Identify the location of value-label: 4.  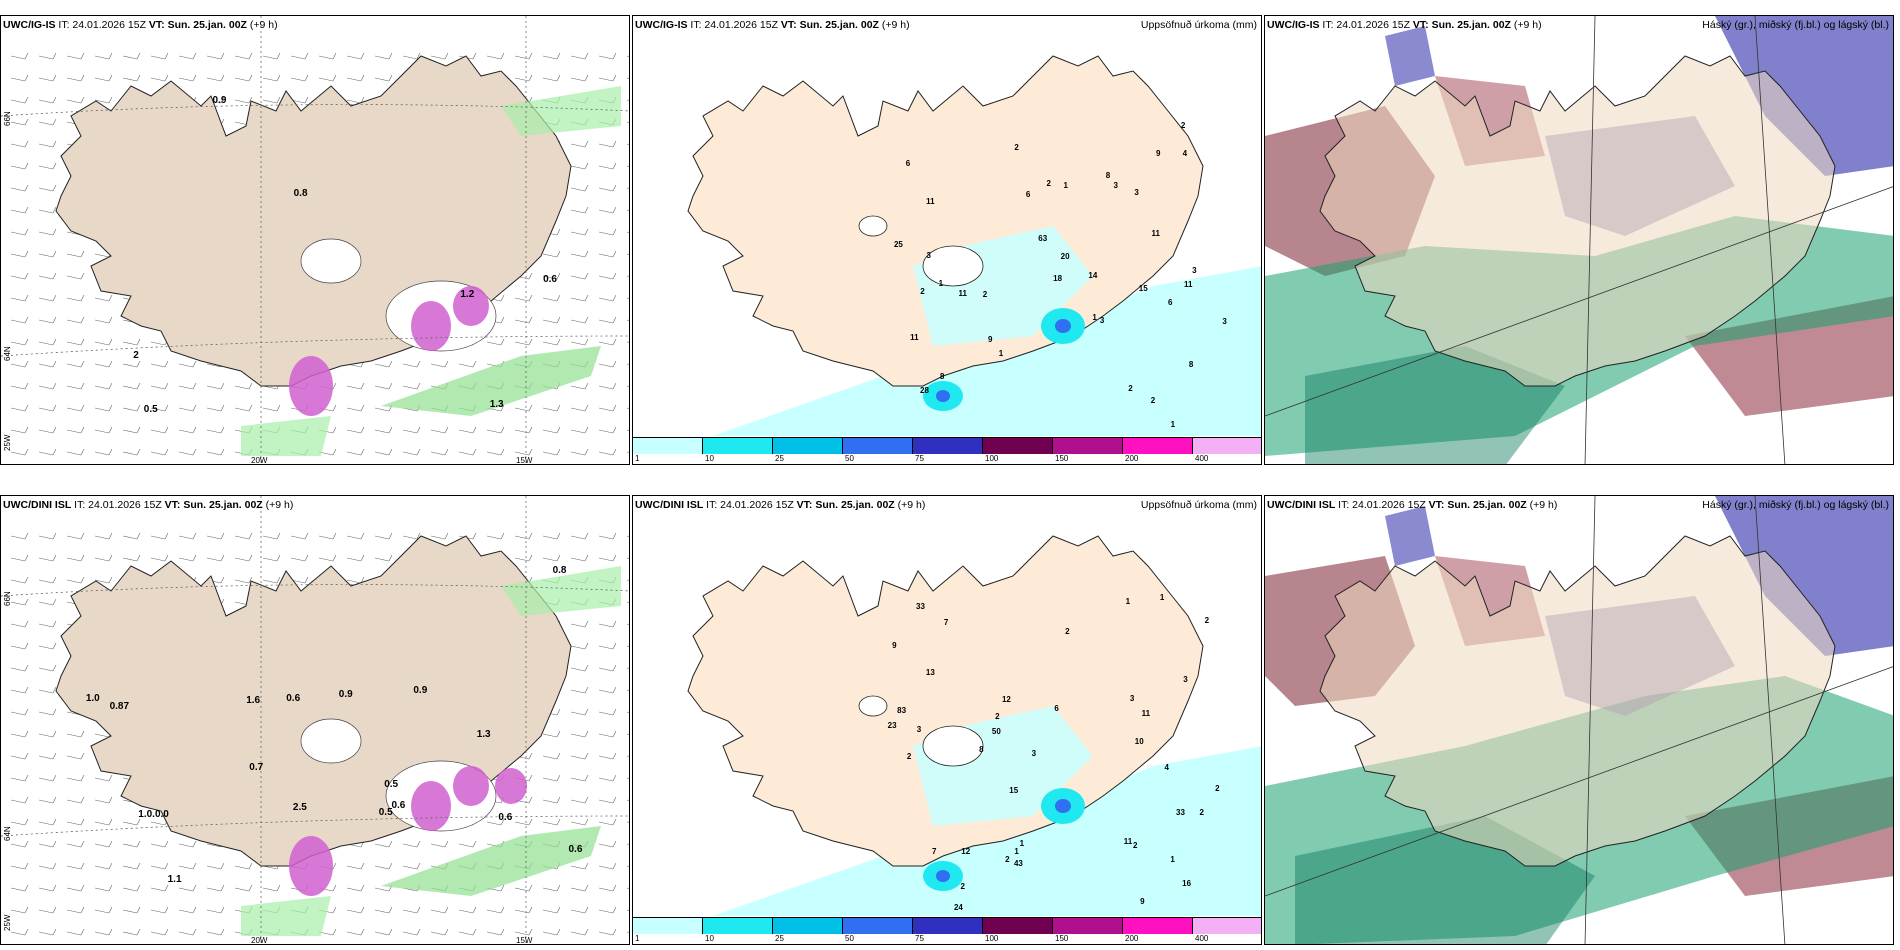
(1185, 153).